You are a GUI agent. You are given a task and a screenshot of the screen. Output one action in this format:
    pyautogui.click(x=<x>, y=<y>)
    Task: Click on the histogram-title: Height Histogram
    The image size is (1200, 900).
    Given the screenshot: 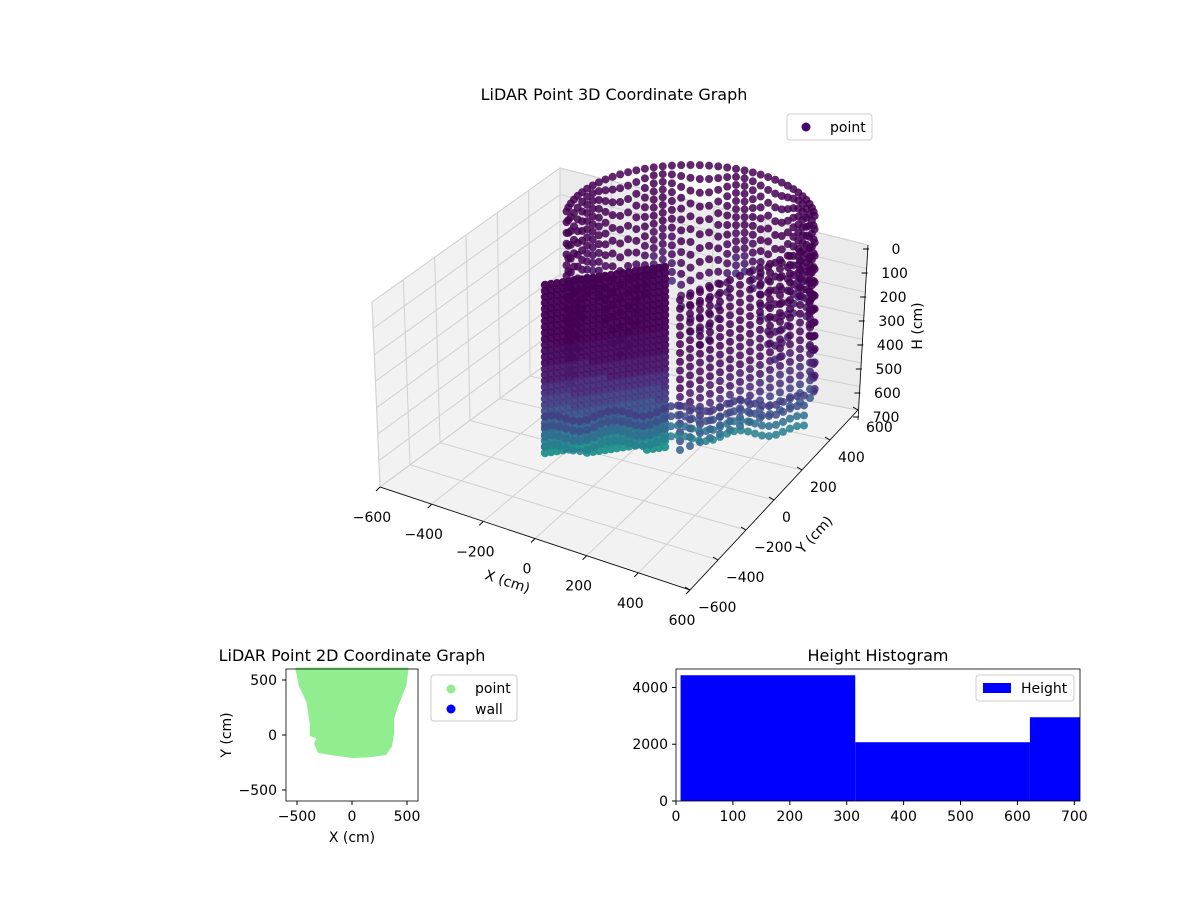 What is the action you would take?
    pyautogui.click(x=878, y=655)
    